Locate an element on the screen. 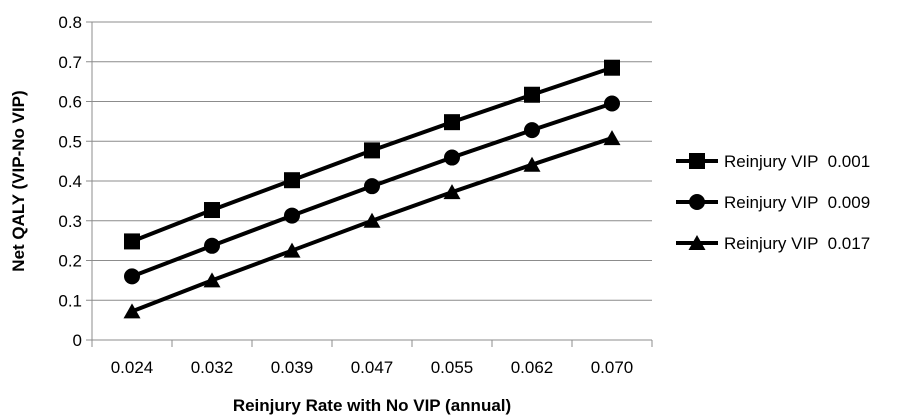 The height and width of the screenshot is (417, 901). y-tick-label: 0.6 is located at coordinates (70, 102).